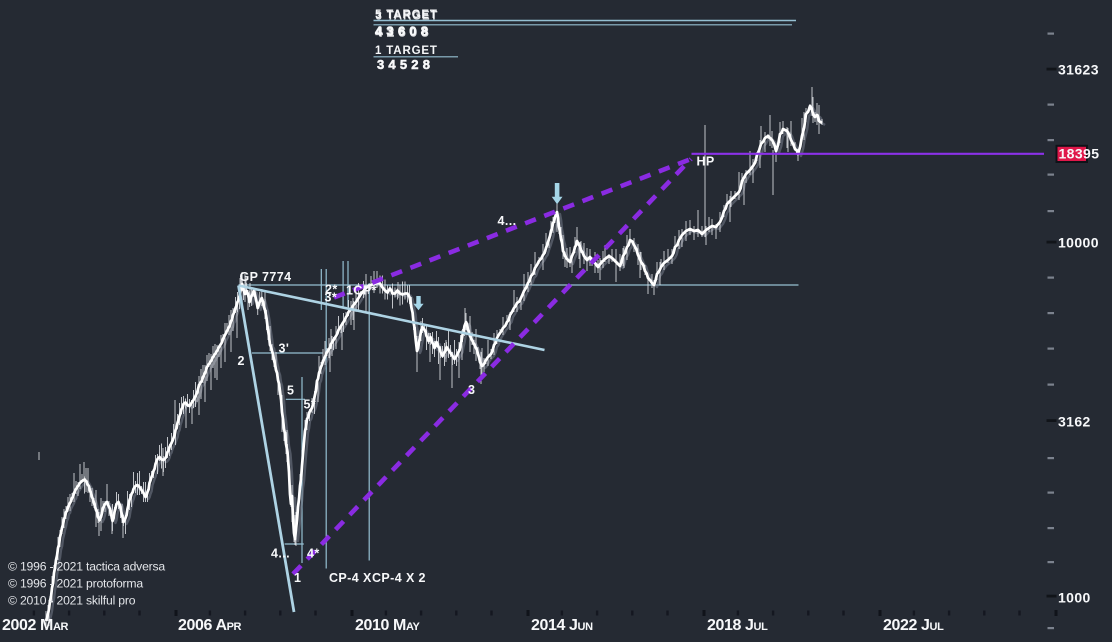 Image resolution: width=1112 pixels, height=642 pixels. What do you see at coordinates (471, 390) in the screenshot?
I see `svg-text: 3` at bounding box center [471, 390].